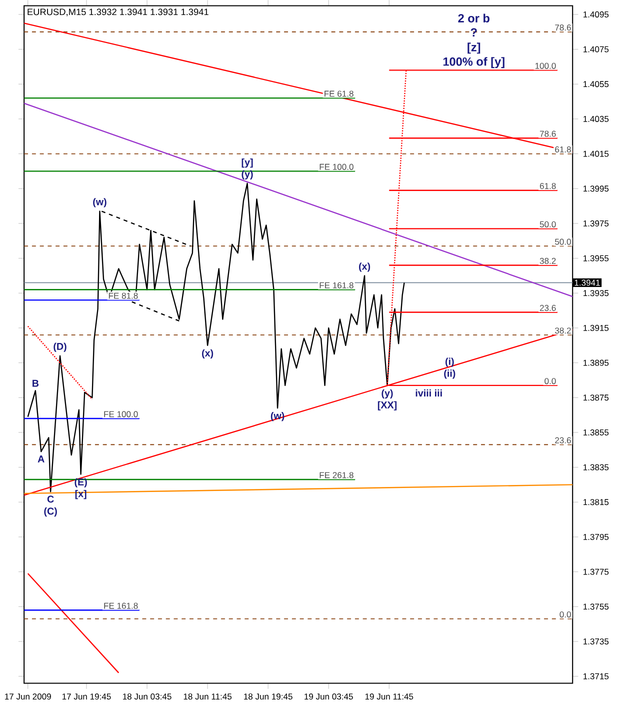 The image size is (624, 712). I want to click on annotation: (ii), so click(450, 374).